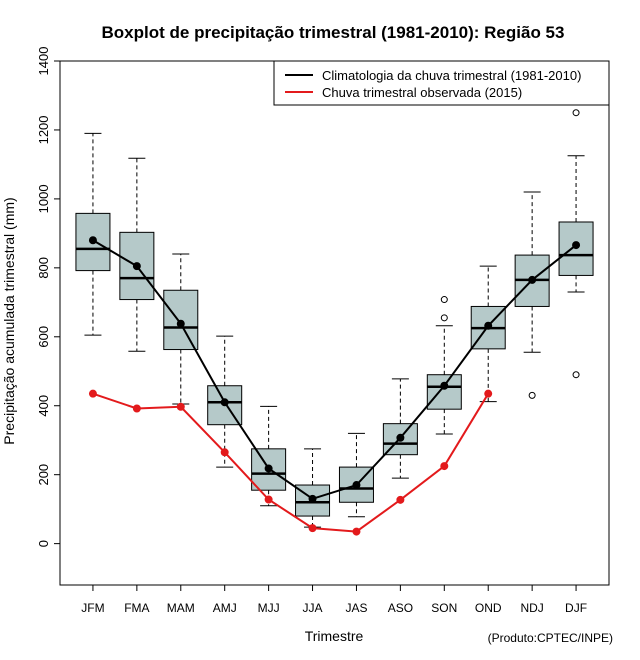  I want to click on box-ond, so click(488, 334).